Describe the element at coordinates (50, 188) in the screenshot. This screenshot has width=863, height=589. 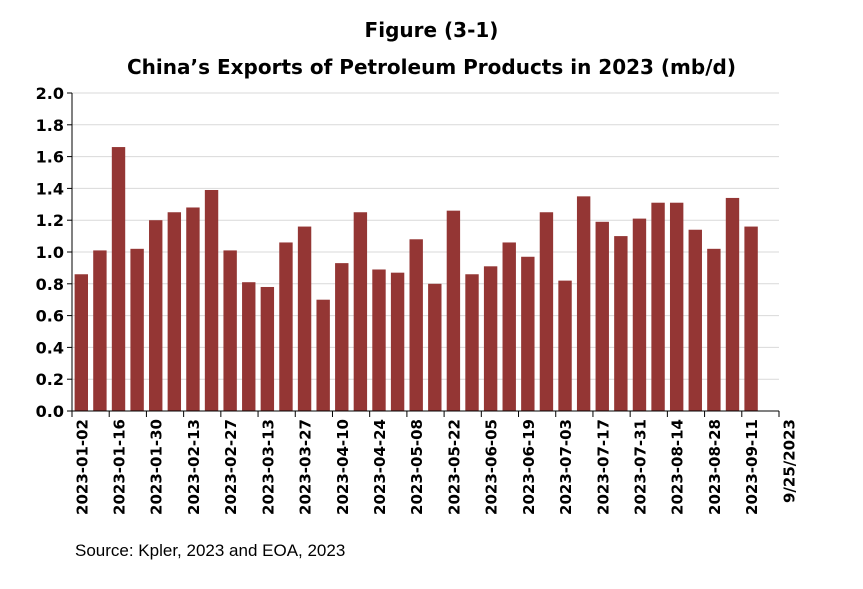
I see `y-tick-label: 1.4` at that location.